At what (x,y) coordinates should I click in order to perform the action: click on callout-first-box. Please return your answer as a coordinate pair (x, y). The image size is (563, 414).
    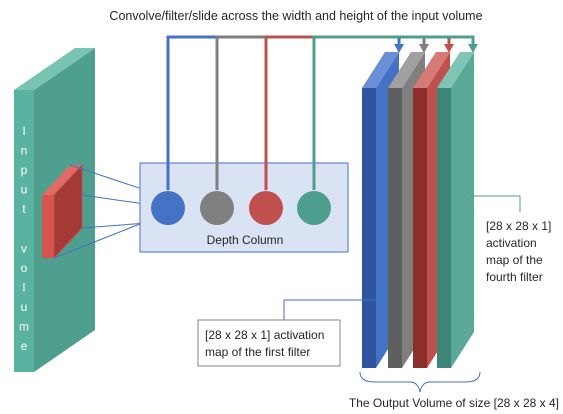
    Looking at the image, I should click on (269, 343).